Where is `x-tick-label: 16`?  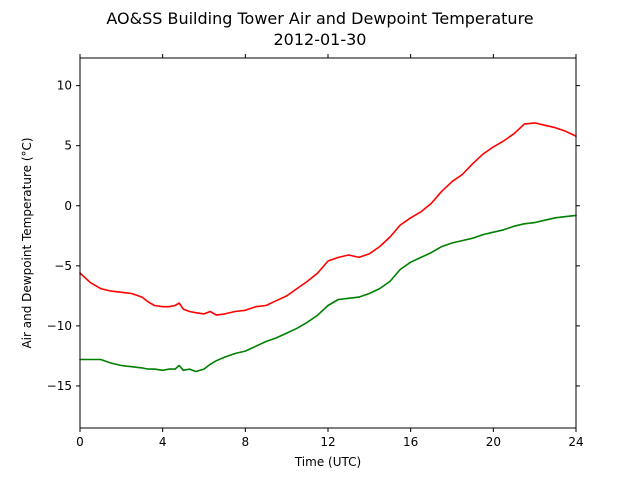 x-tick-label: 16 is located at coordinates (410, 442).